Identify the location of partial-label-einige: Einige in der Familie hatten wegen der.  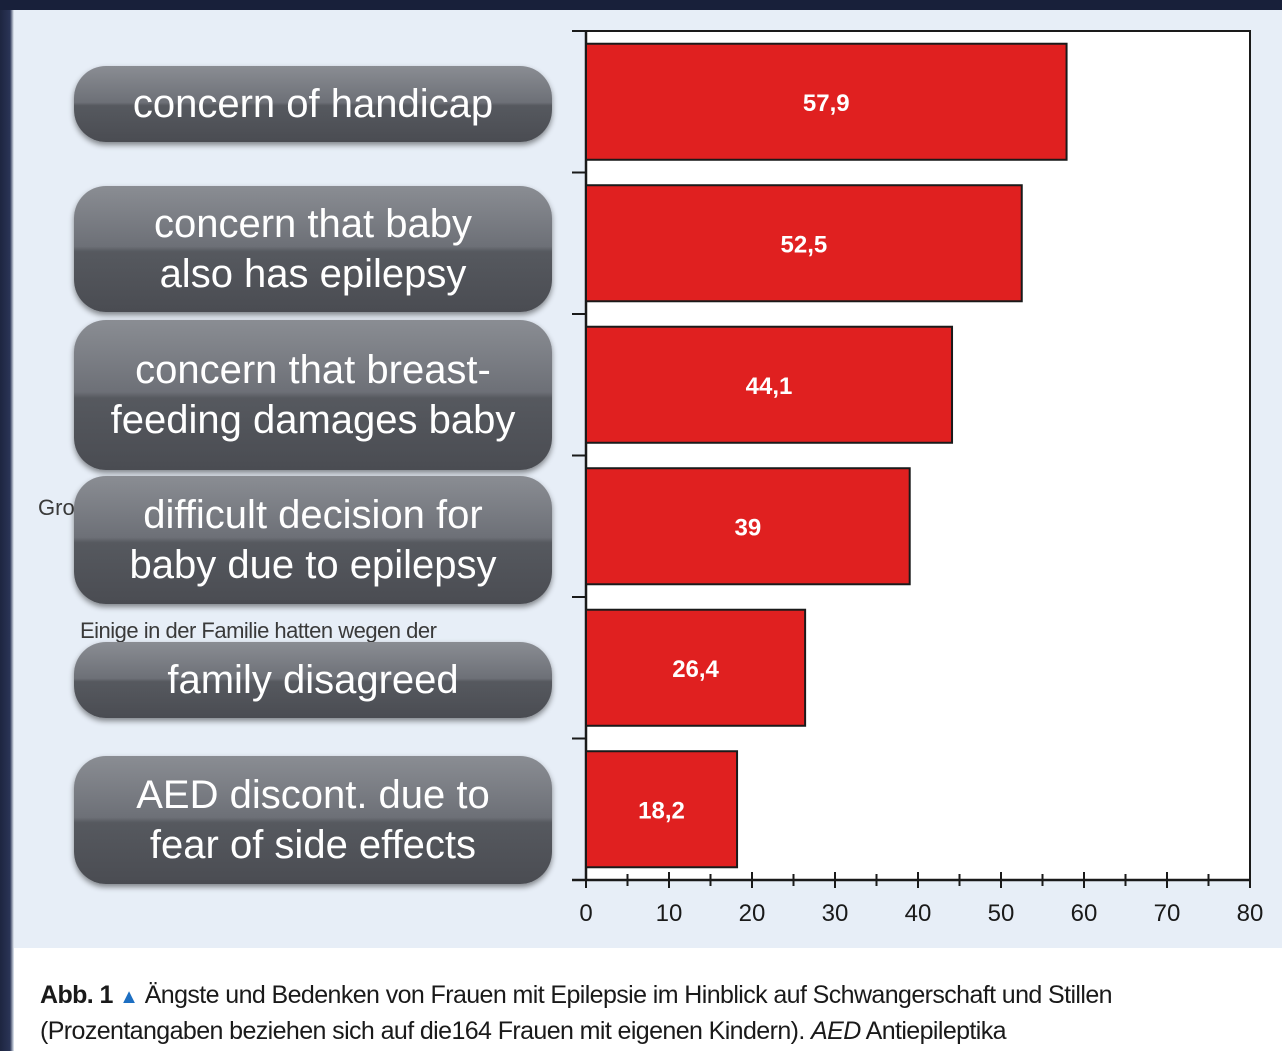
(258, 630).